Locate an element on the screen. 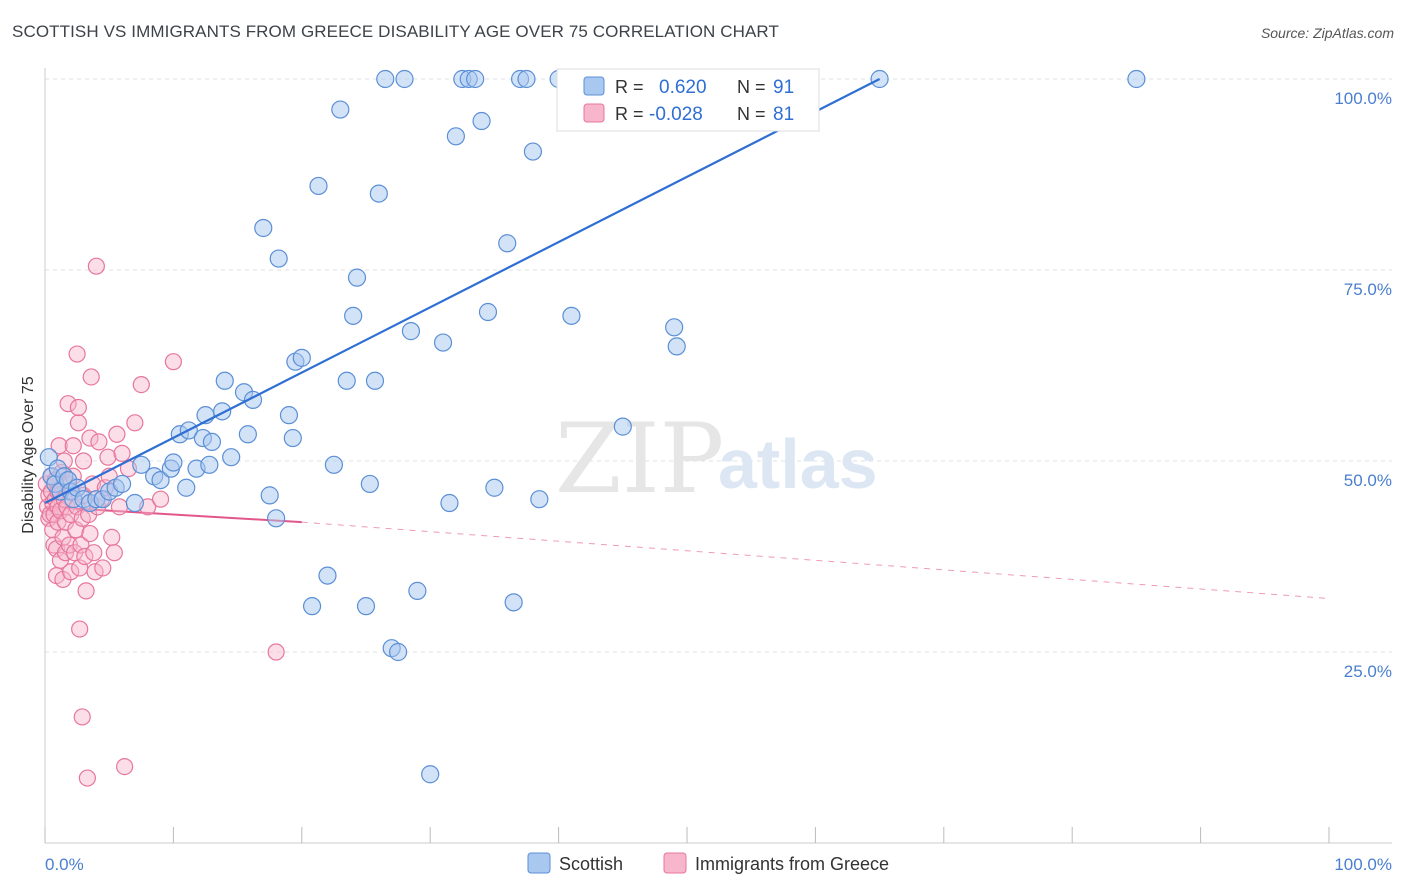 Image resolution: width=1406 pixels, height=892 pixels. stats-r-value-greece: -0.028 is located at coordinates (676, 114).